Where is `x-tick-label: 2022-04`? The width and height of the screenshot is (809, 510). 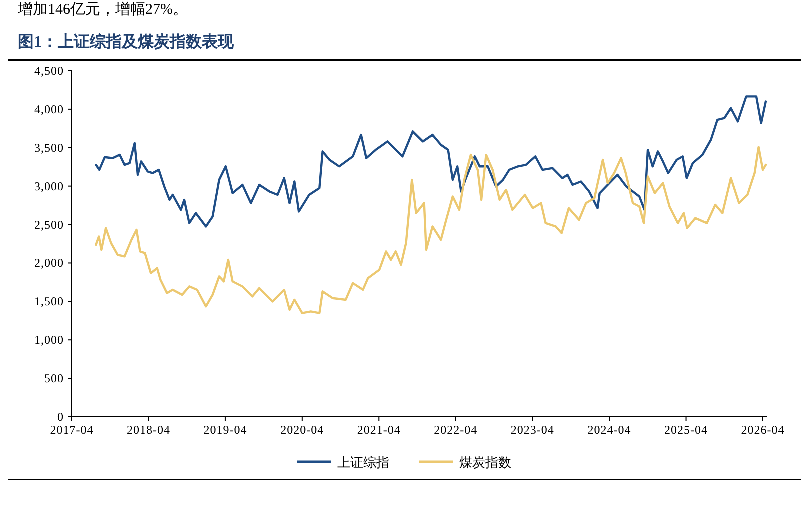
x-tick-label: 2022-04 is located at coordinates (456, 430).